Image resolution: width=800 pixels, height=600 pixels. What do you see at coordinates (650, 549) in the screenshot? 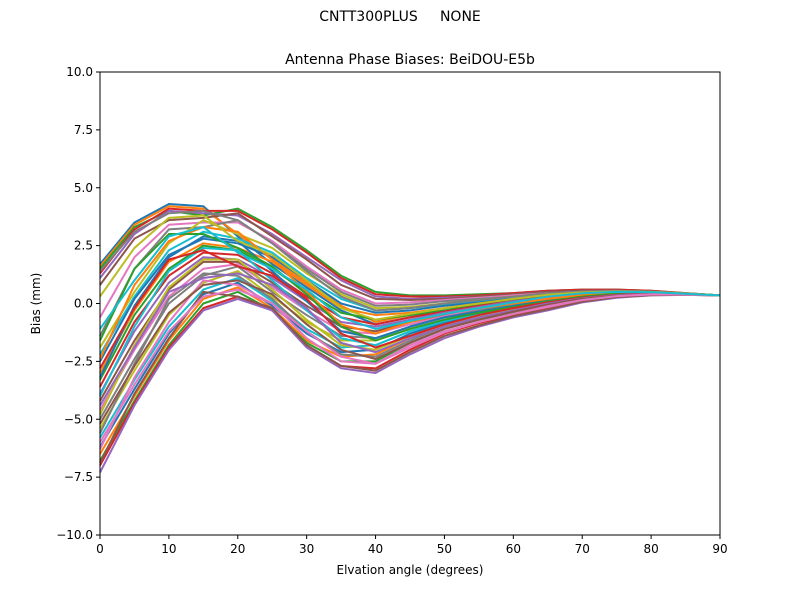
I see `x-tick-label: 80` at bounding box center [650, 549].